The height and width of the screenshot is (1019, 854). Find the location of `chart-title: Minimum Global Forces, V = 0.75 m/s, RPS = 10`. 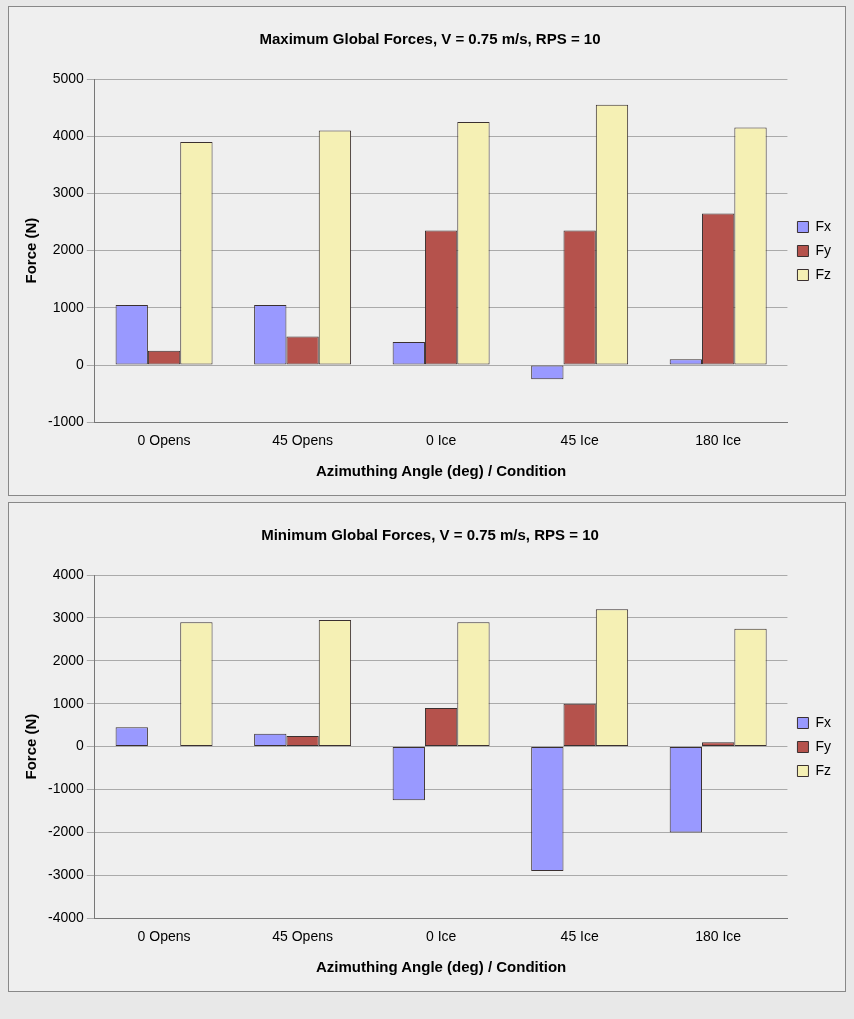

chart-title: Minimum Global Forces, V = 0.75 m/s, RPS = 10 is located at coordinates (430, 535).